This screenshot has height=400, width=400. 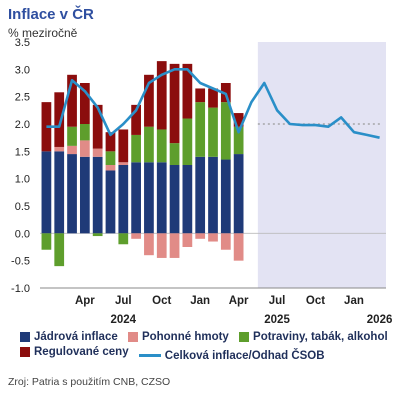 What do you see at coordinates (22, 234) in the screenshot?
I see `y-tick-label: 0.0` at bounding box center [22, 234].